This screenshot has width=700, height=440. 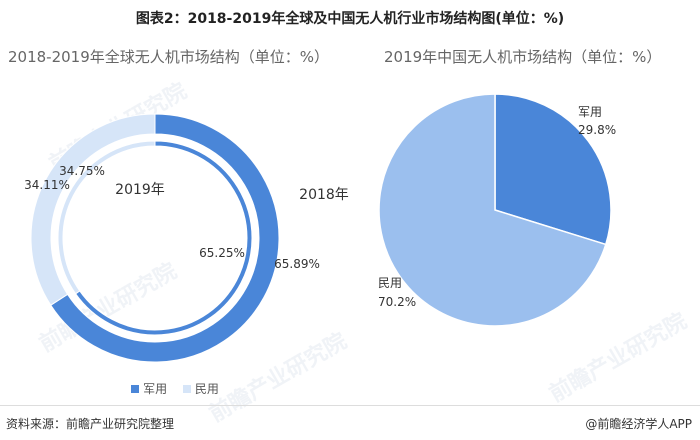 What do you see at coordinates (206, 389) in the screenshot?
I see `legend-label-civil: 民用` at bounding box center [206, 389].